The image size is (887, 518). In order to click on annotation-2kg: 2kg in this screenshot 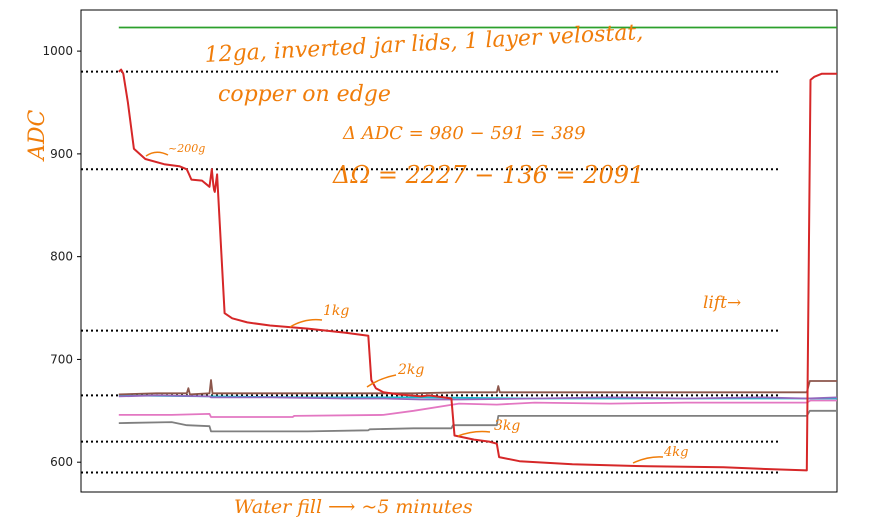, I will do `click(410, 370)`.